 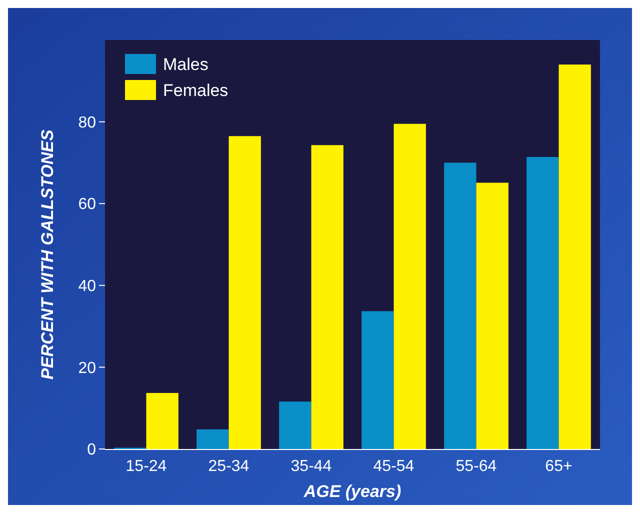 What do you see at coordinates (311, 466) in the screenshot?
I see `x-tick-label: 35-44` at bounding box center [311, 466].